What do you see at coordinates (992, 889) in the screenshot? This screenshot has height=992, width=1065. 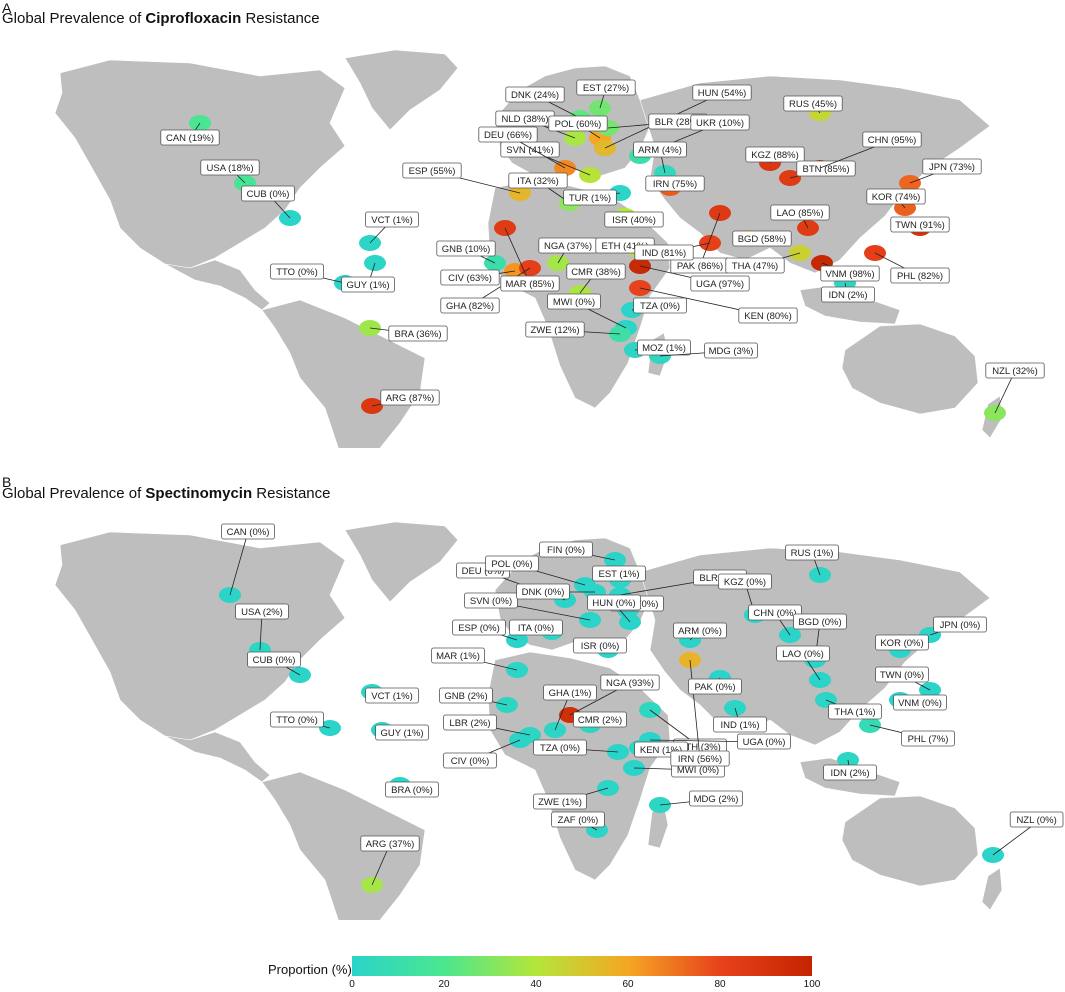 I see `landmass-new-zealand` at bounding box center [992, 889].